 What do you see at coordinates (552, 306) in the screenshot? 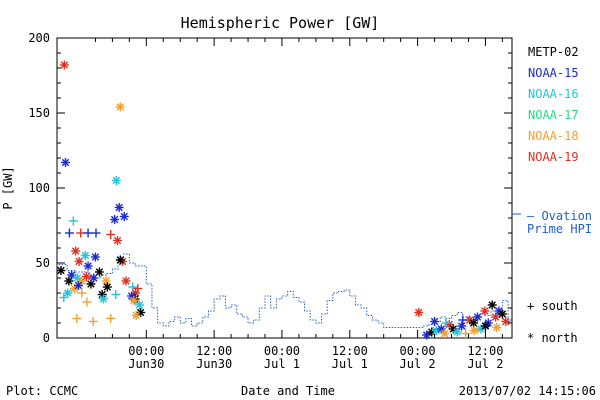
I see `symbol-south-label: + south` at bounding box center [552, 306].